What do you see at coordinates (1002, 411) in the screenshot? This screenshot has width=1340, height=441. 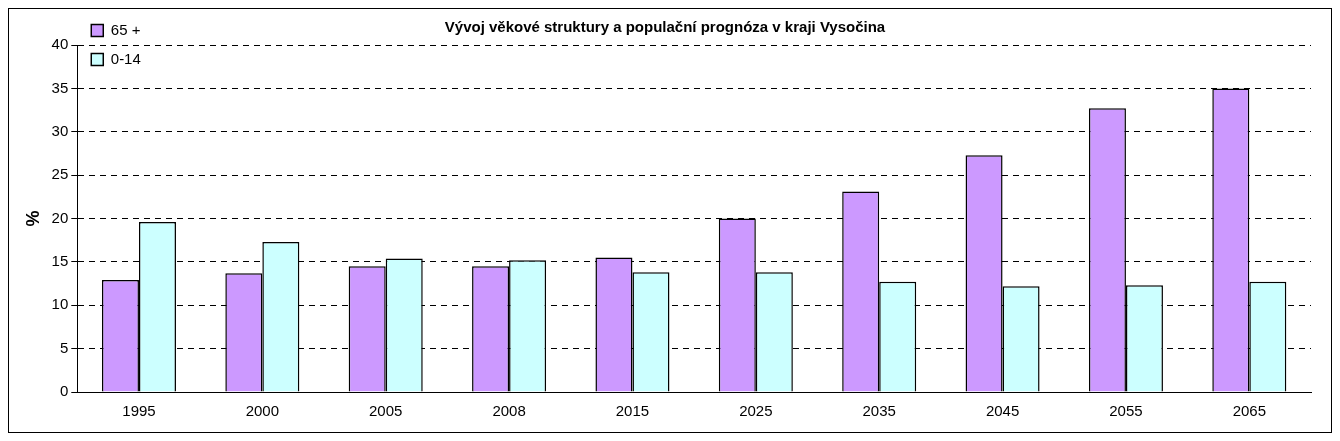 I see `x-tick-label: 2045` at bounding box center [1002, 411].